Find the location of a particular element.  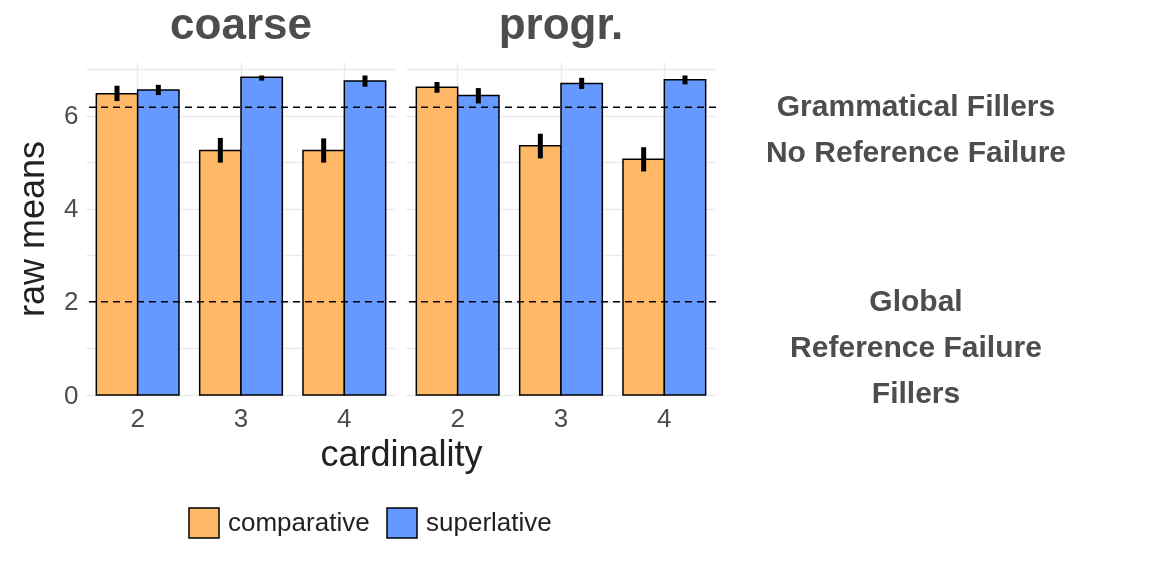

ref-line-label: Grammatical Fillers No Reference Failure is located at coordinates (916, 129).